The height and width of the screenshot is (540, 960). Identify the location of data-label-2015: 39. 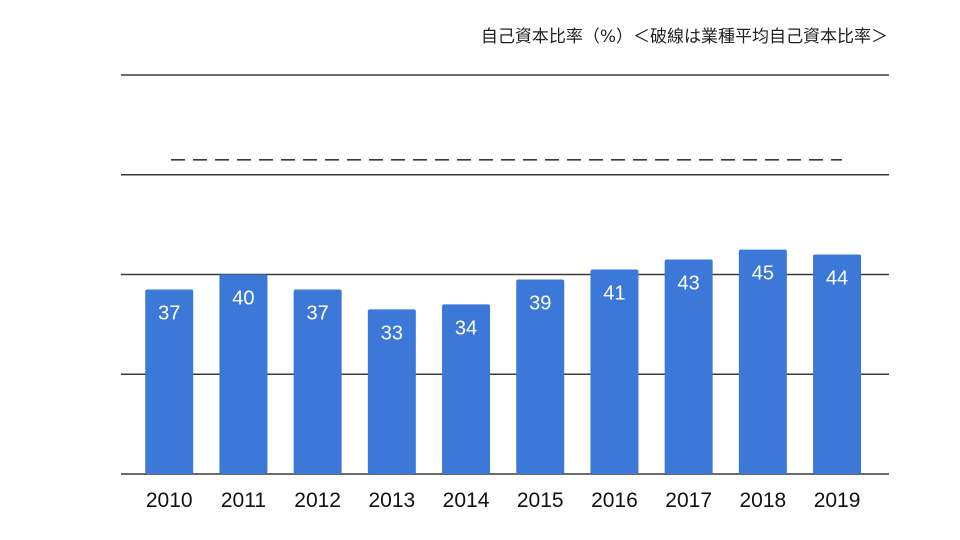
(540, 303).